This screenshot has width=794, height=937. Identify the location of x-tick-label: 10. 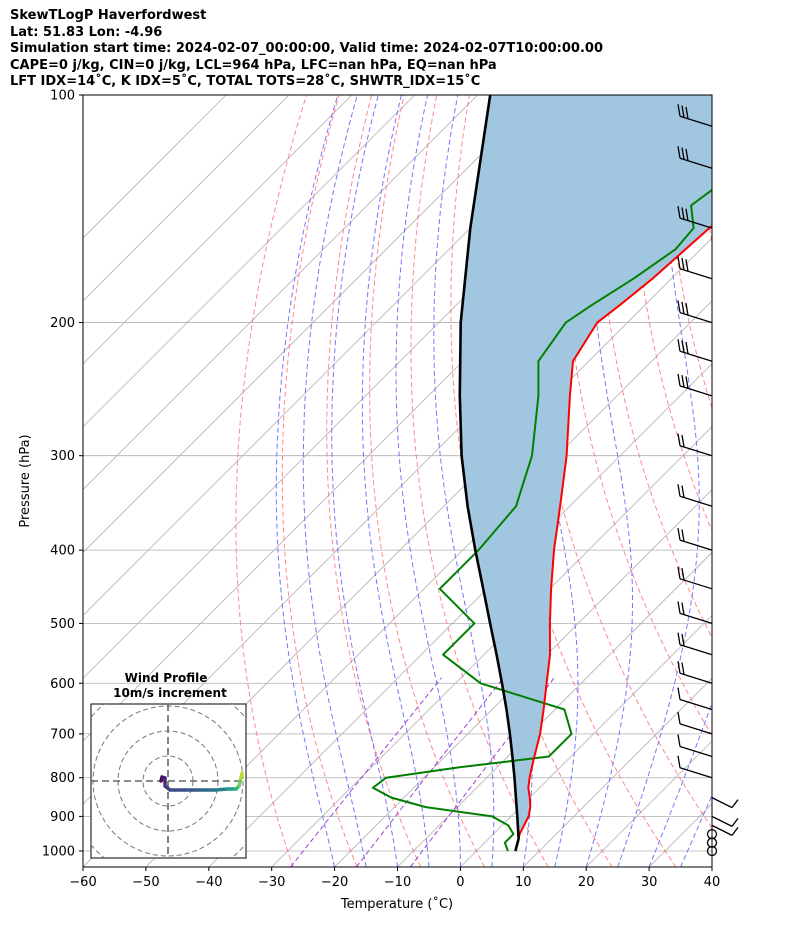
(523, 882).